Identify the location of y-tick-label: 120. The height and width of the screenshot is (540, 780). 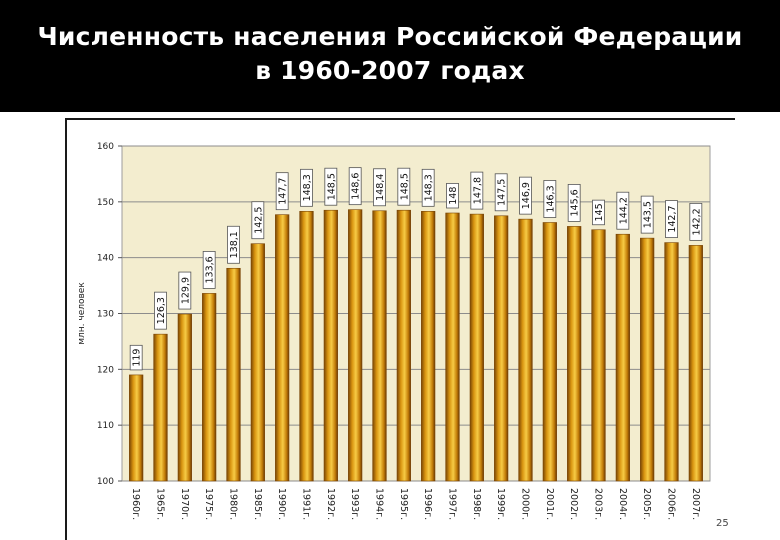
(105, 370).